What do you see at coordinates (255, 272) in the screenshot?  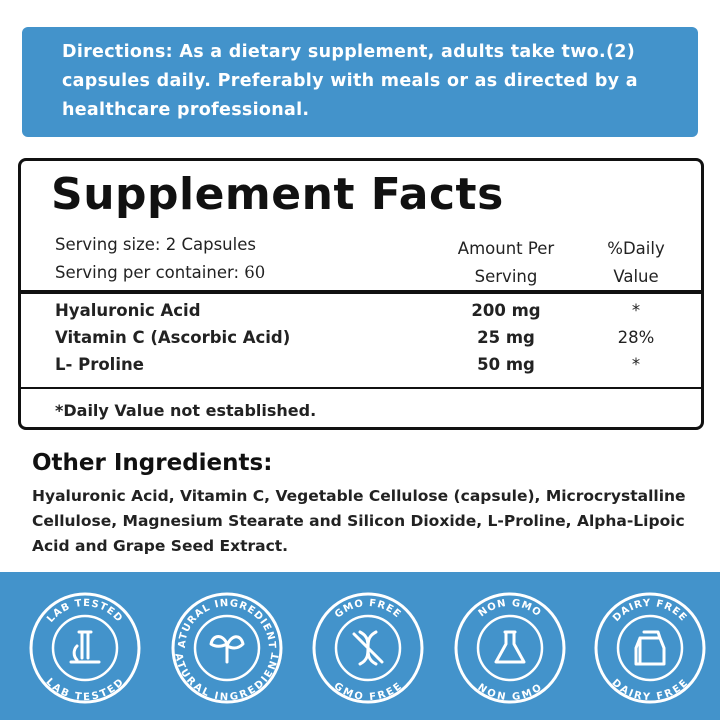 I see `serving-value: 60` at bounding box center [255, 272].